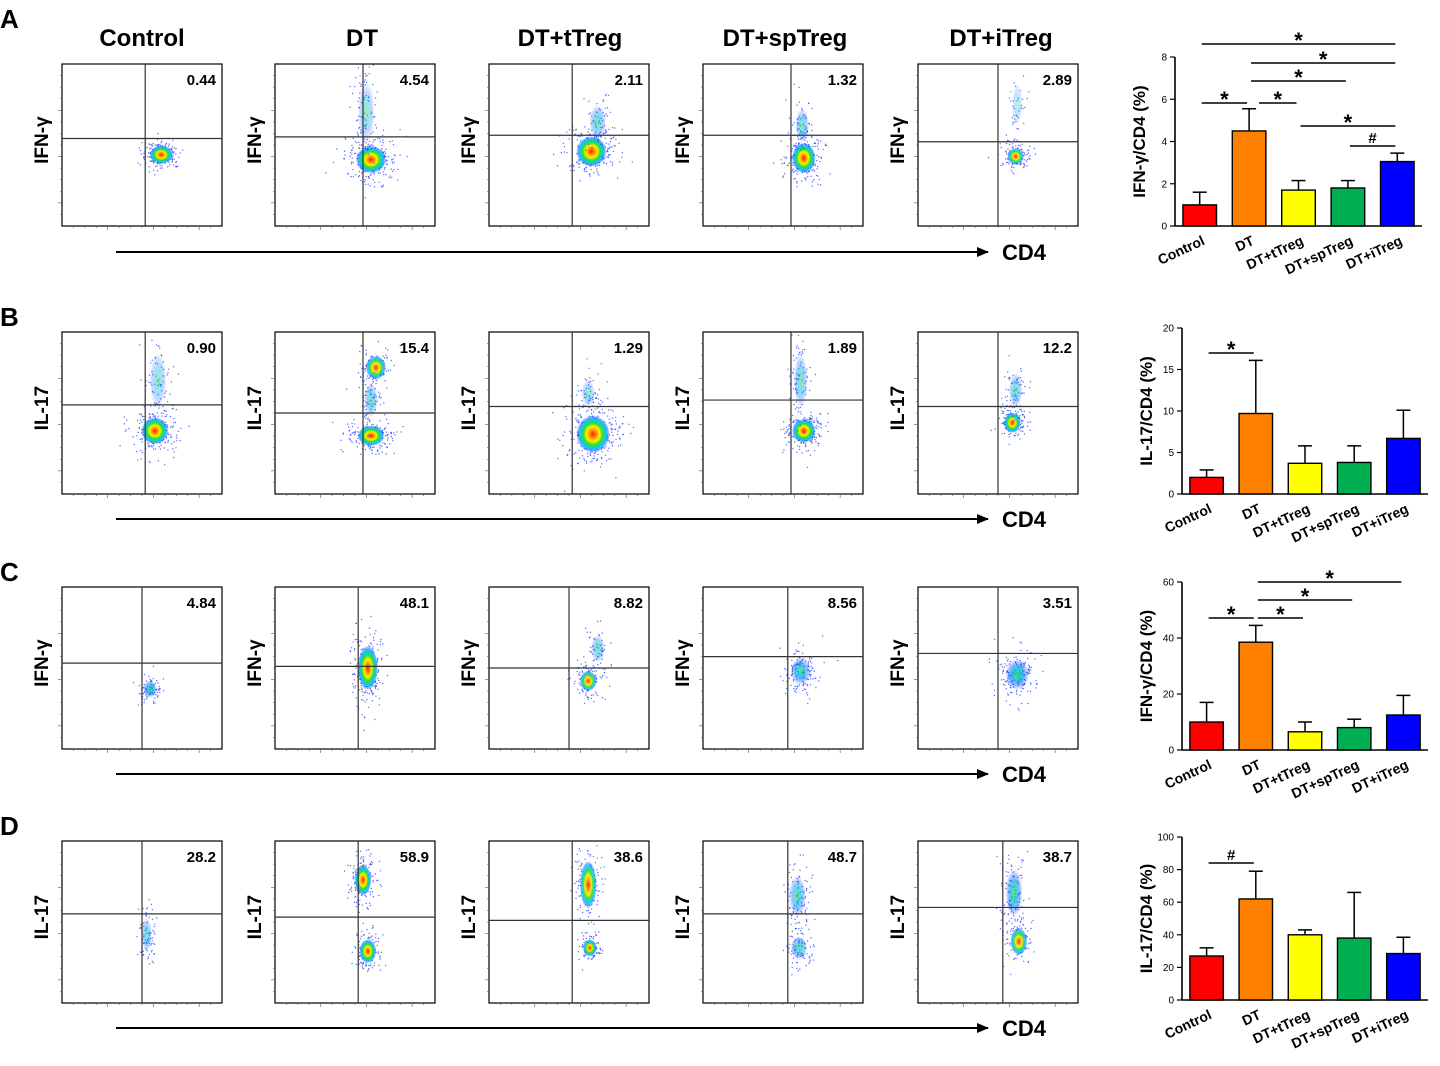  Describe the element at coordinates (1164, 184) in the screenshot. I see `y-tick-label: 2` at that location.